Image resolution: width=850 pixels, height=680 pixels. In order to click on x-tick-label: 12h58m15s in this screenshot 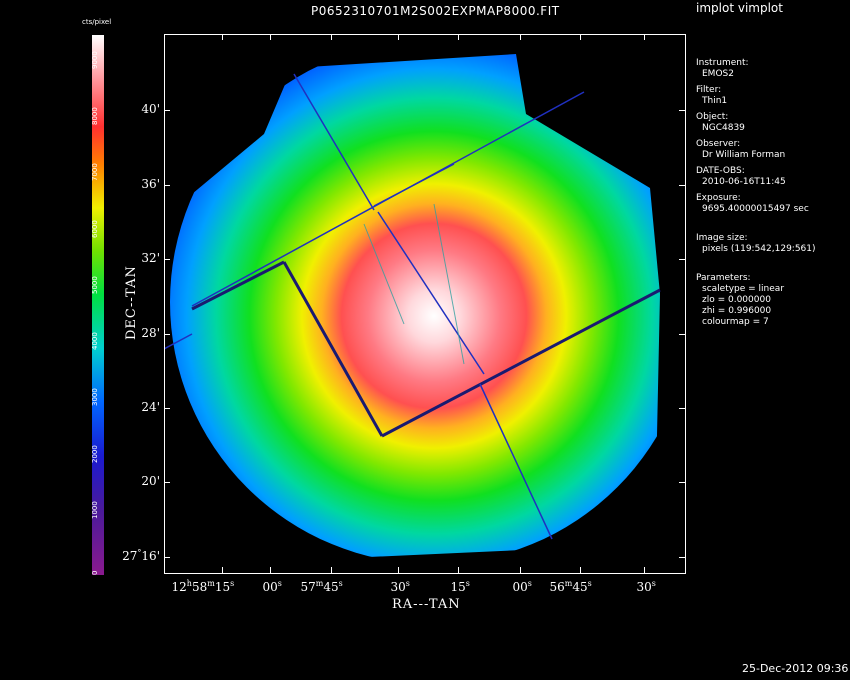, I will do `click(203, 586)`.